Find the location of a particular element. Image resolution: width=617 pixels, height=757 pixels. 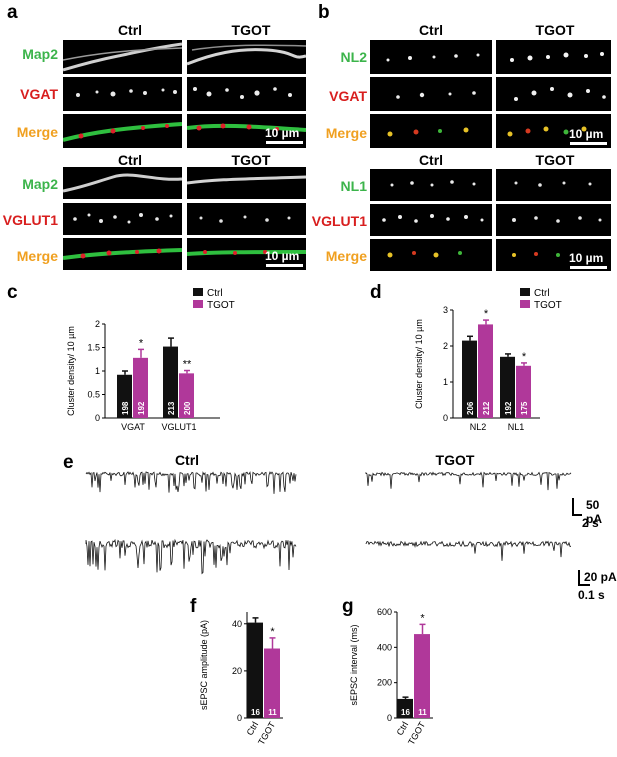

bar-n-label: 16 is located at coordinates (255, 712).